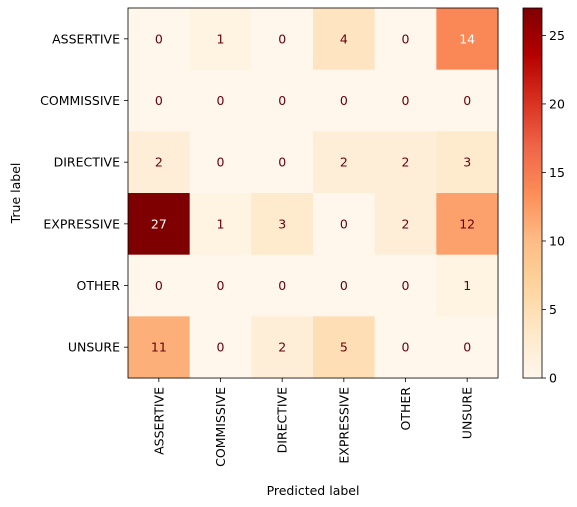  What do you see at coordinates (99, 285) in the screenshot?
I see `y-tick-label: OTHER` at bounding box center [99, 285].